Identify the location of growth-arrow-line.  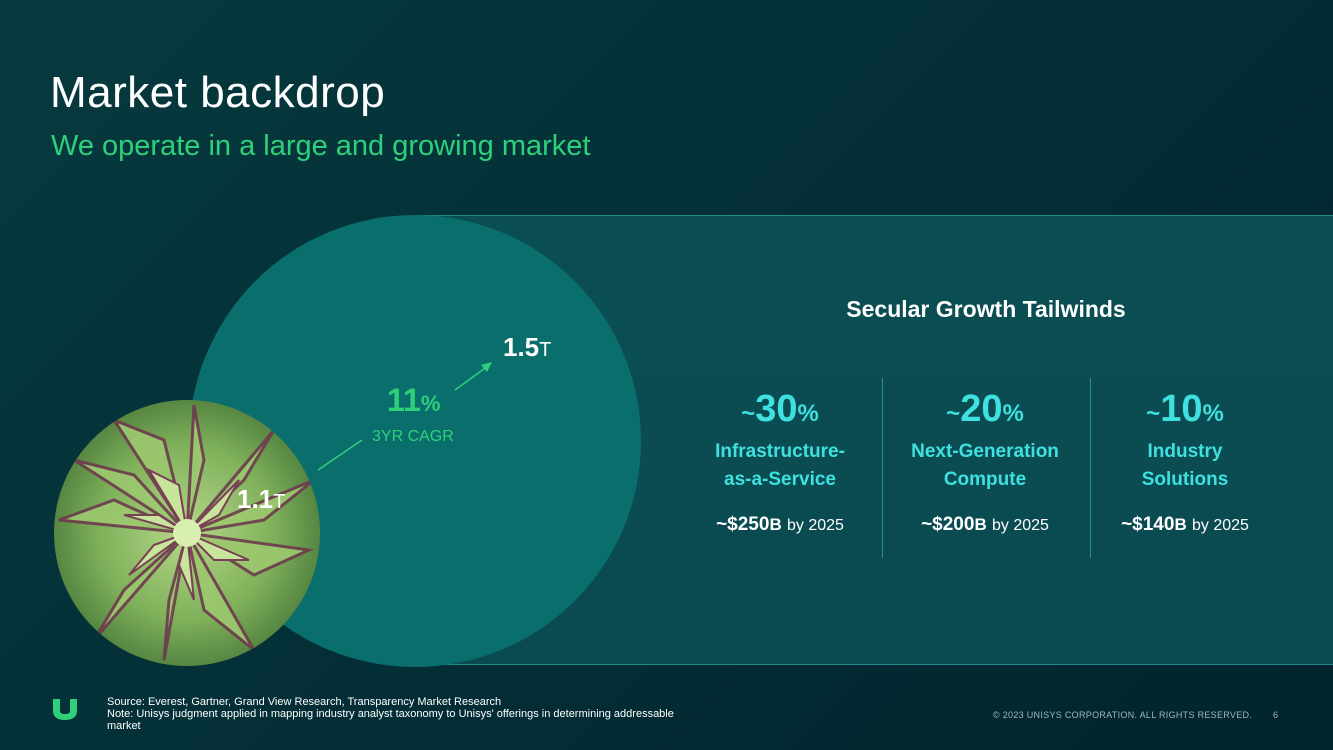
(471, 378).